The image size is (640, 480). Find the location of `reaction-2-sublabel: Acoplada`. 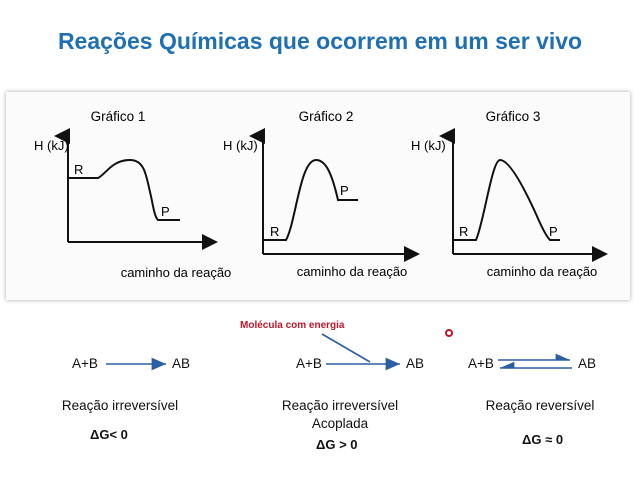

reaction-2-sublabel: Acoplada is located at coordinates (340, 423).